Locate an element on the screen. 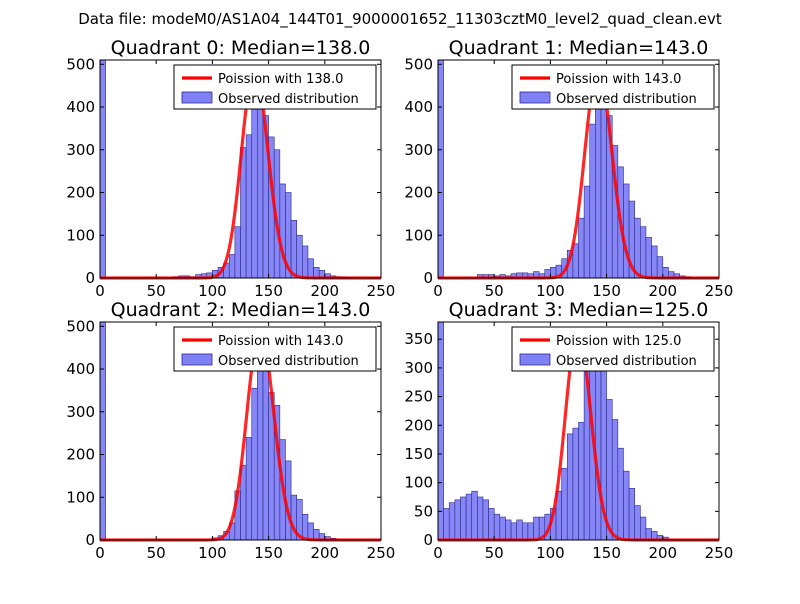 The width and height of the screenshot is (800, 604). y-tick-label: 400 is located at coordinates (418, 107).